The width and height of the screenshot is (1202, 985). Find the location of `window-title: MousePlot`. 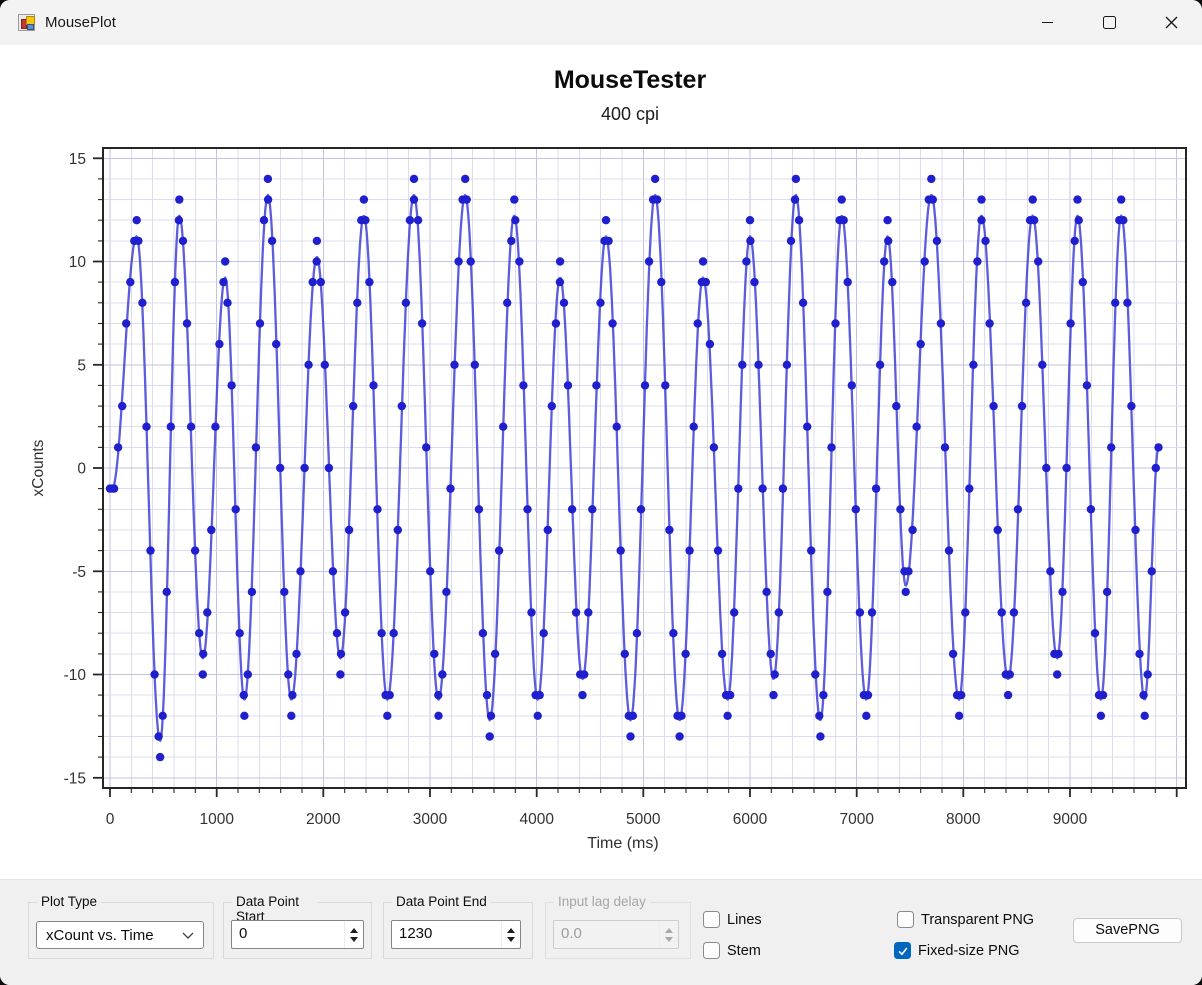

window-title: MousePlot is located at coordinates (80, 22).